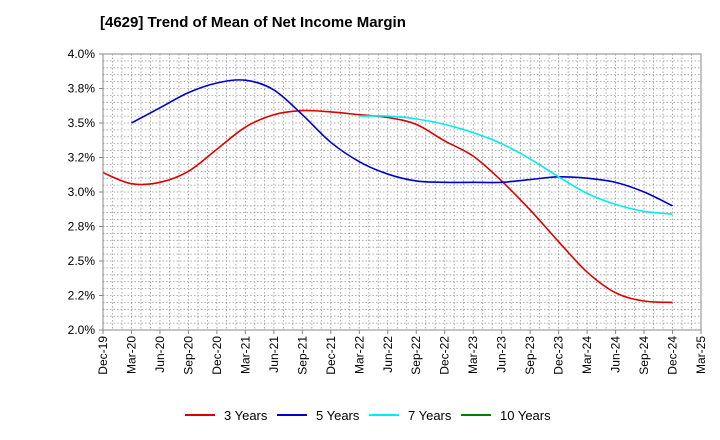  Describe the element at coordinates (445, 355) in the screenshot. I see `x-tick-label: Dec-22` at that location.